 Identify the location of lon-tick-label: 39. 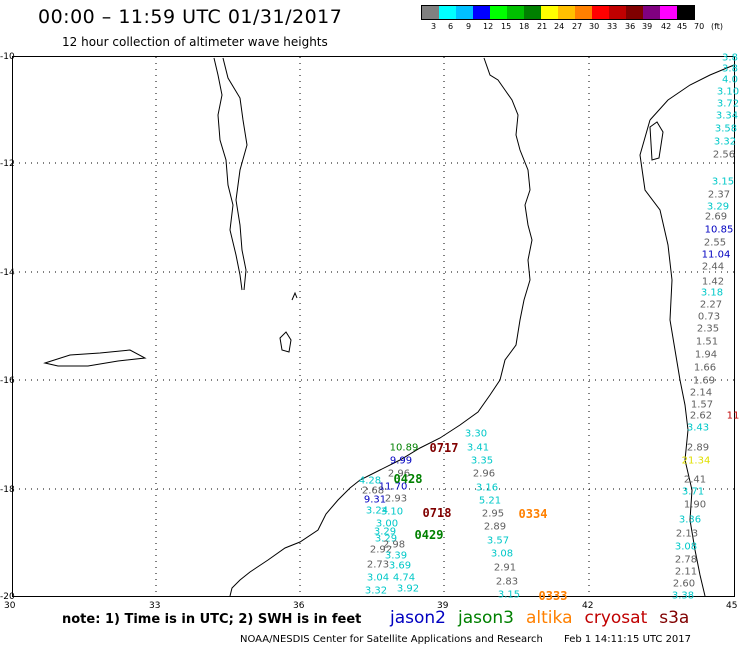
(443, 606).